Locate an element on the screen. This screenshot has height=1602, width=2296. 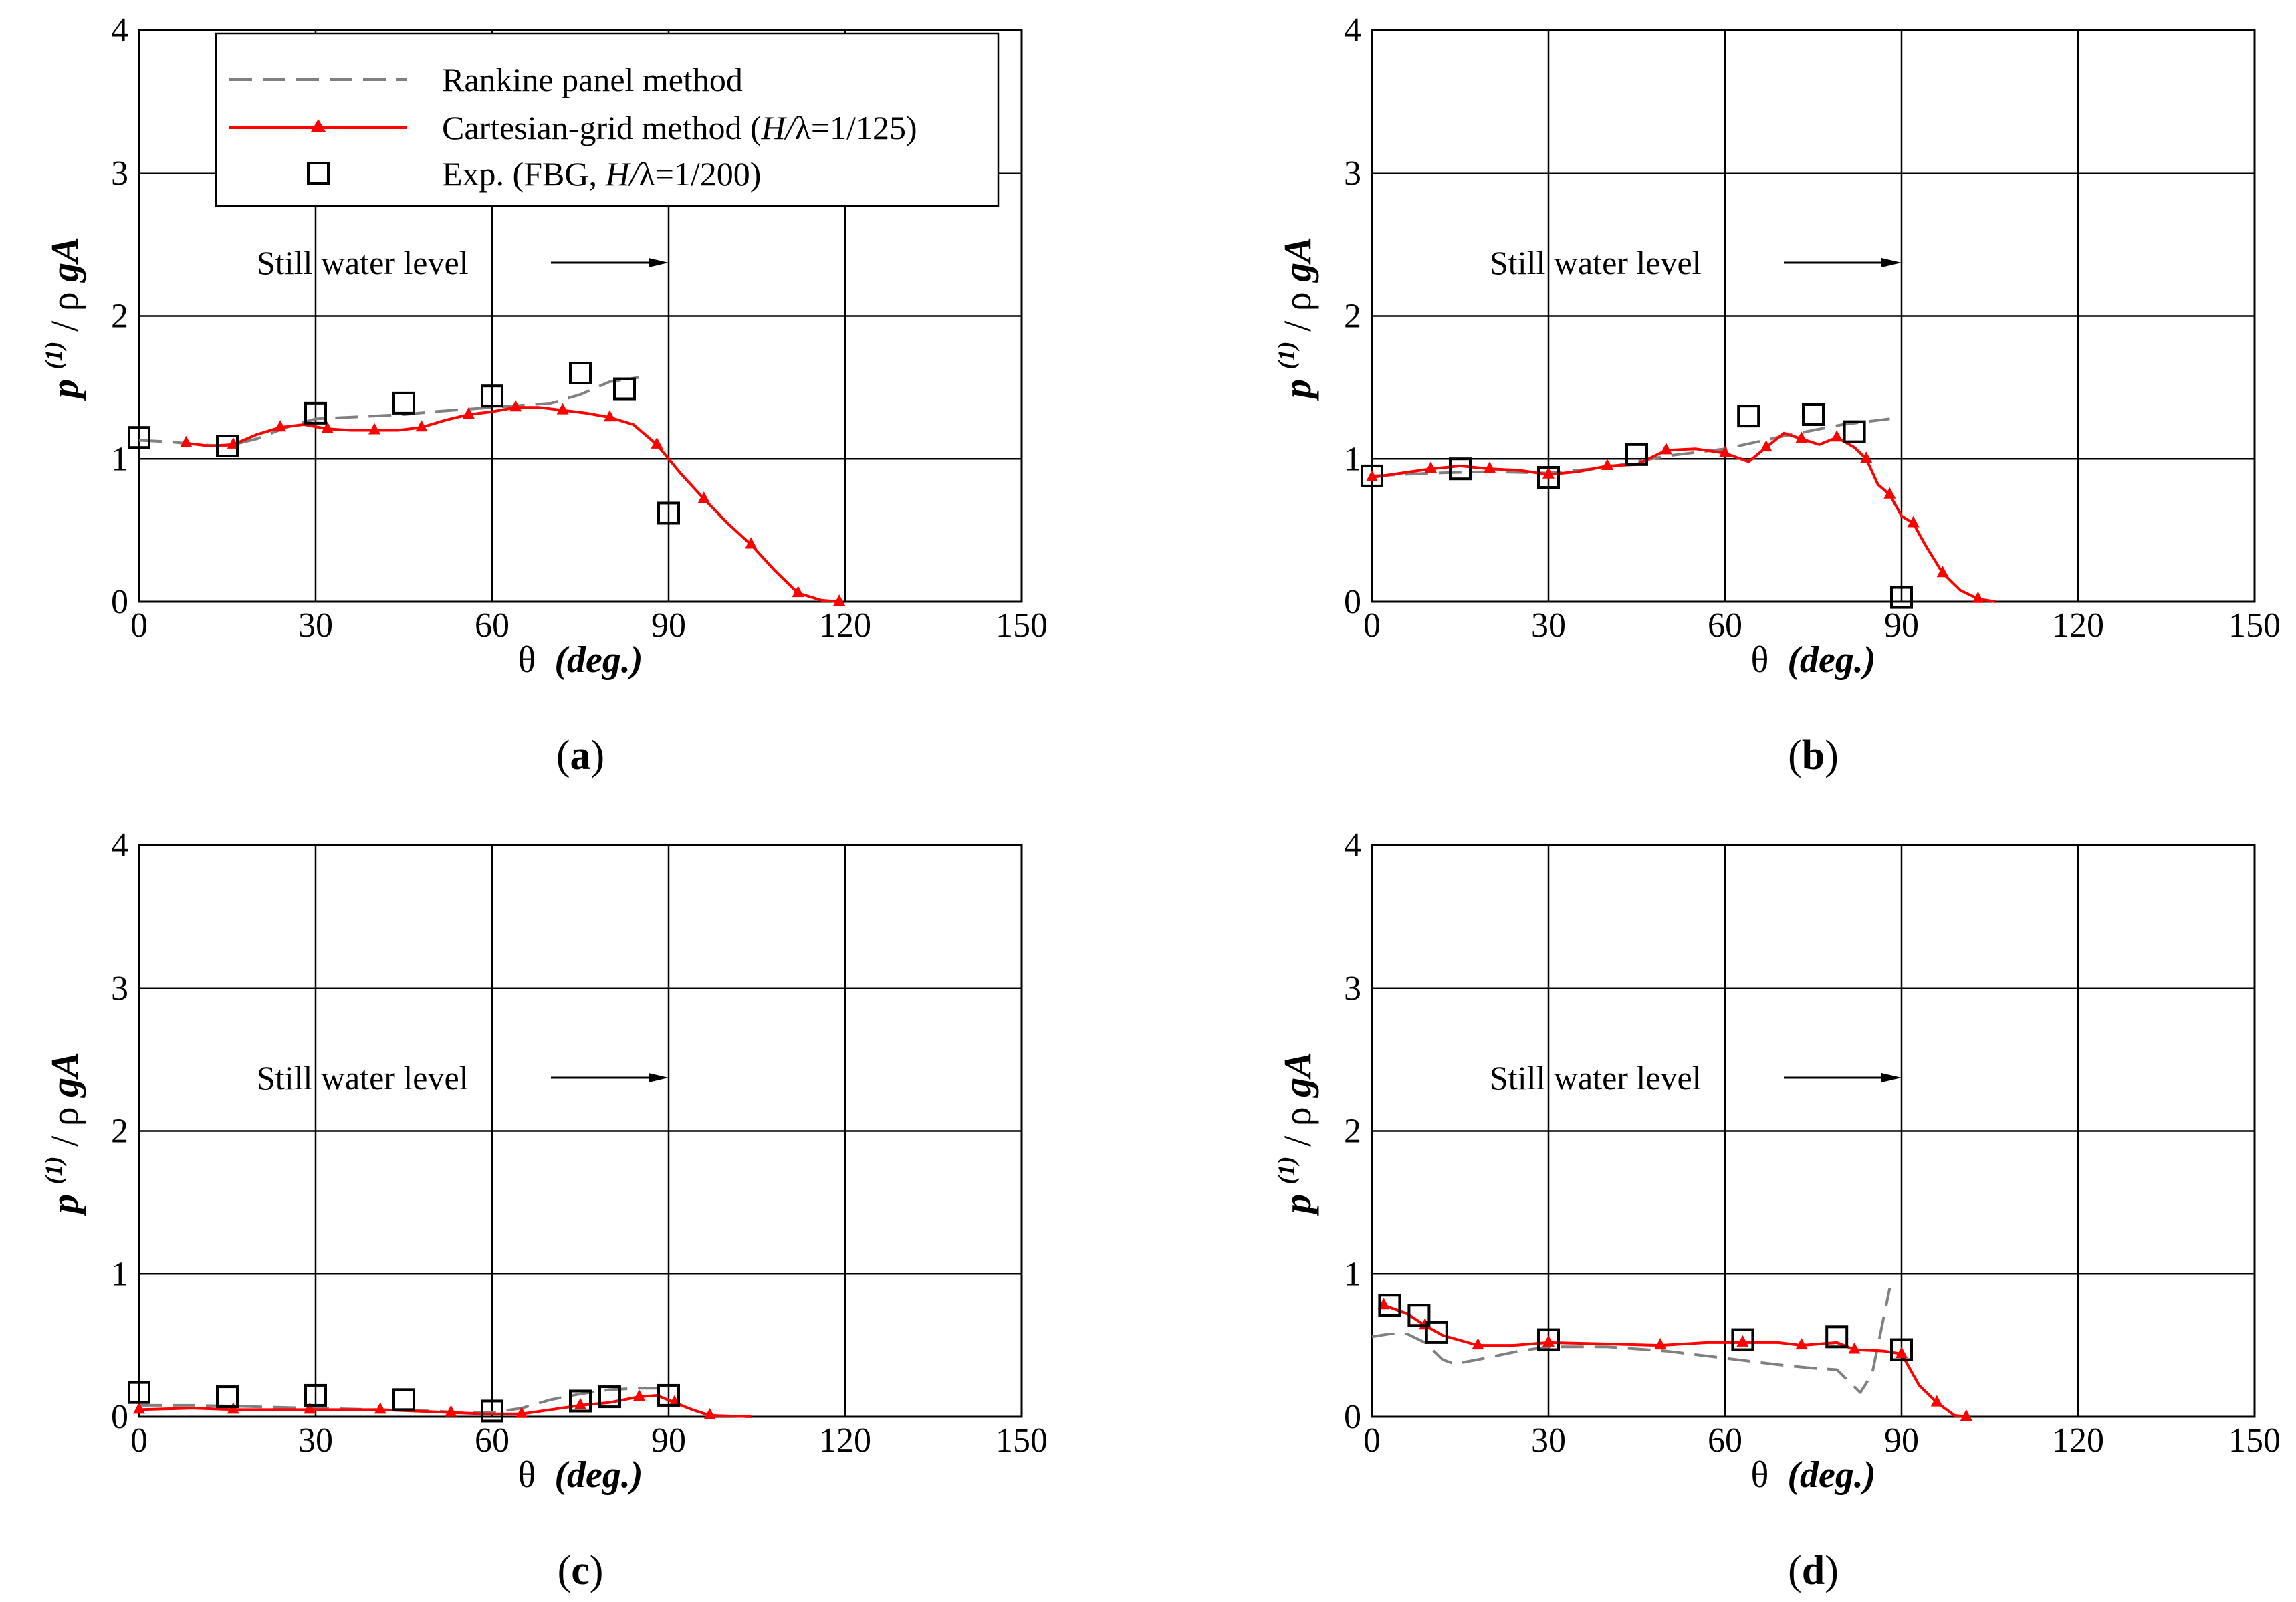
y-tick-label-a-3: 3 is located at coordinates (119, 173).